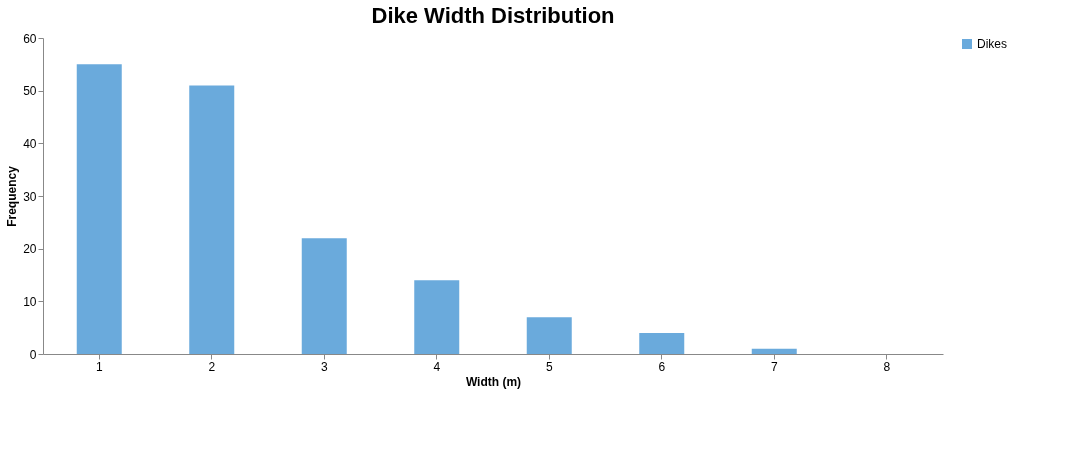  Describe the element at coordinates (30, 249) in the screenshot. I see `y-tick-label: 20` at that location.